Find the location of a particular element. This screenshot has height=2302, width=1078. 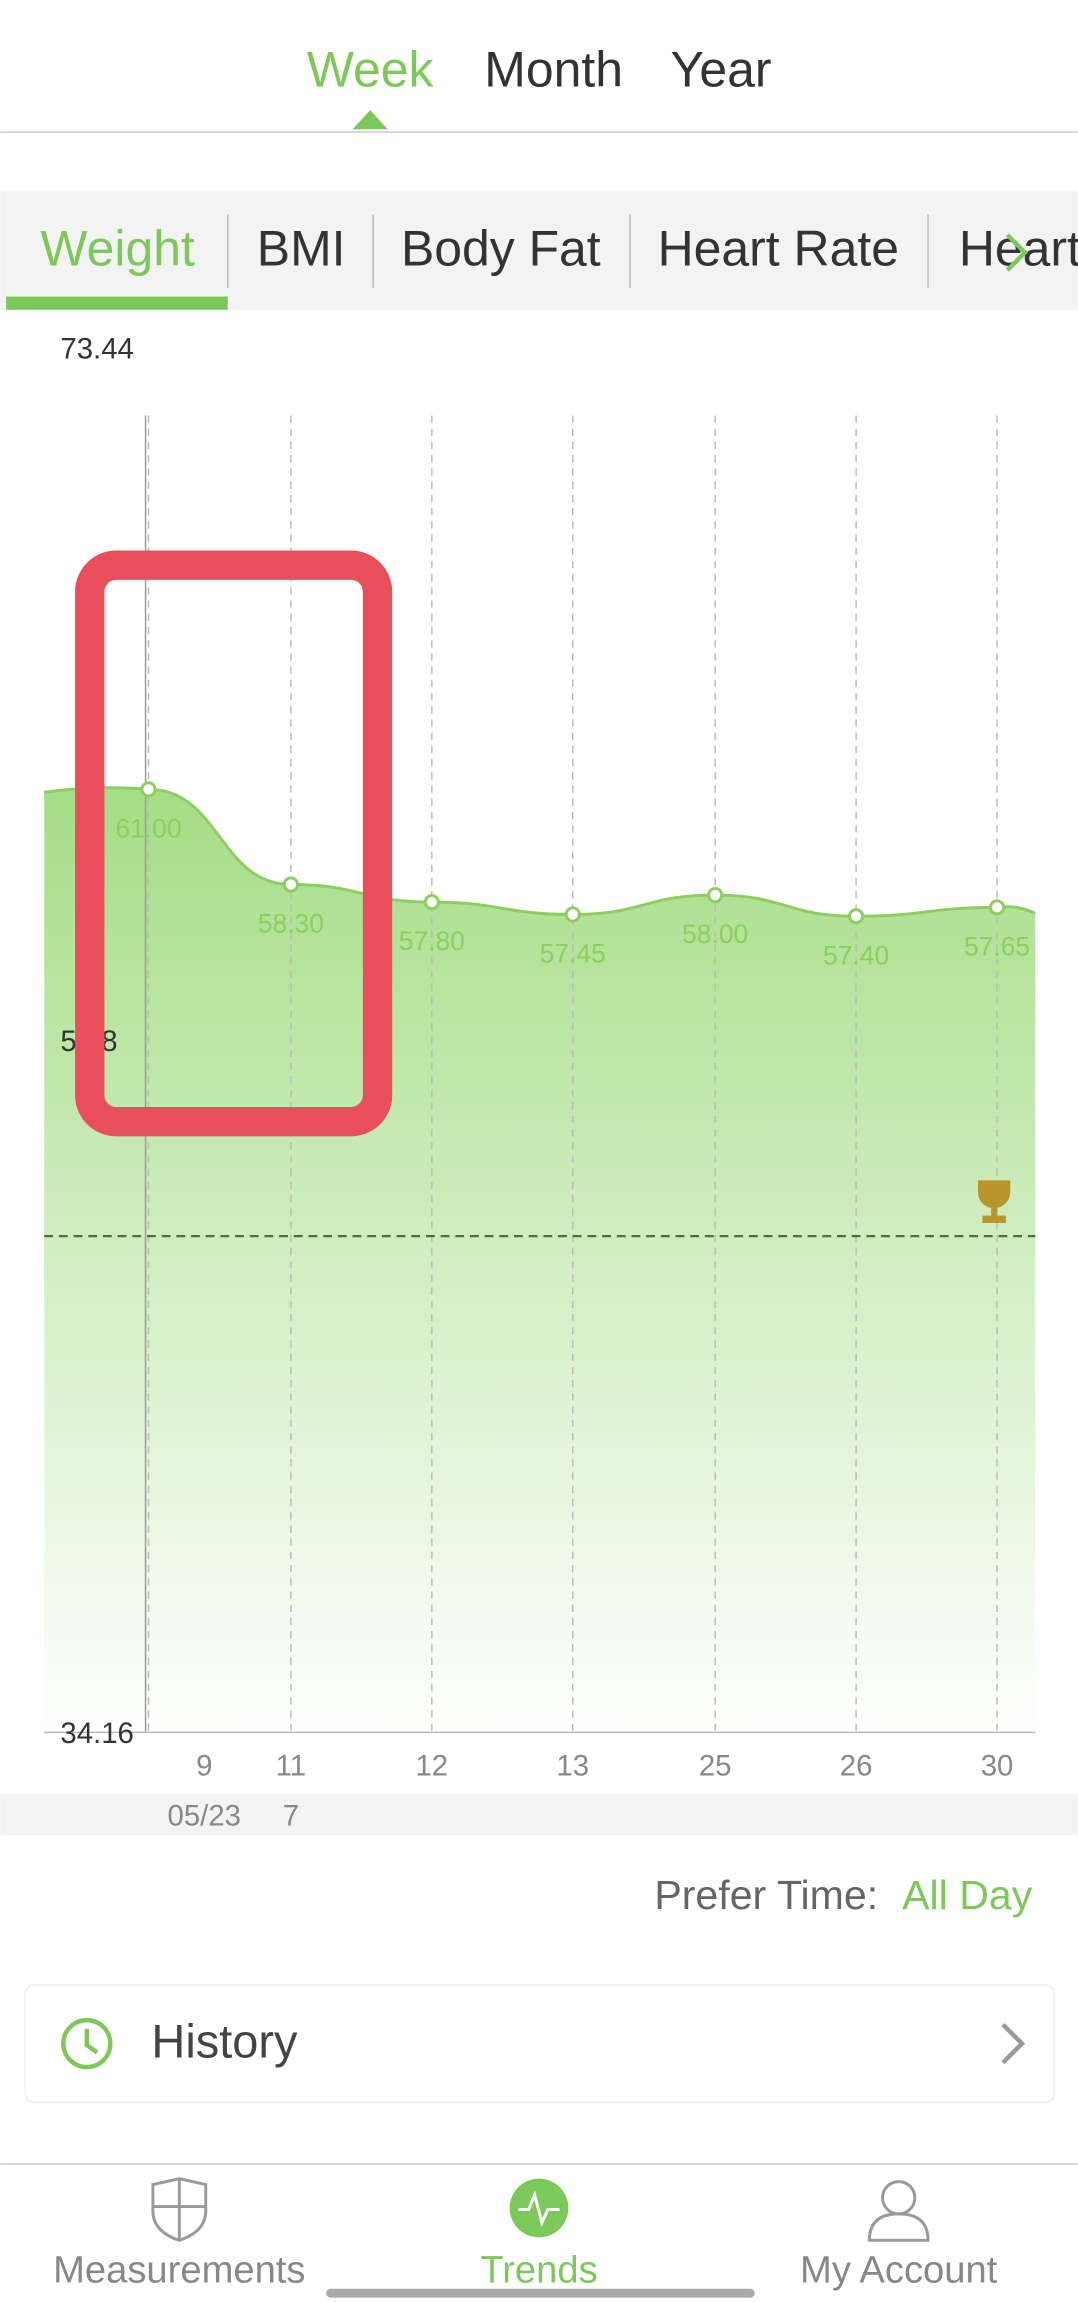

value-label: 57.80 is located at coordinates (432, 941).